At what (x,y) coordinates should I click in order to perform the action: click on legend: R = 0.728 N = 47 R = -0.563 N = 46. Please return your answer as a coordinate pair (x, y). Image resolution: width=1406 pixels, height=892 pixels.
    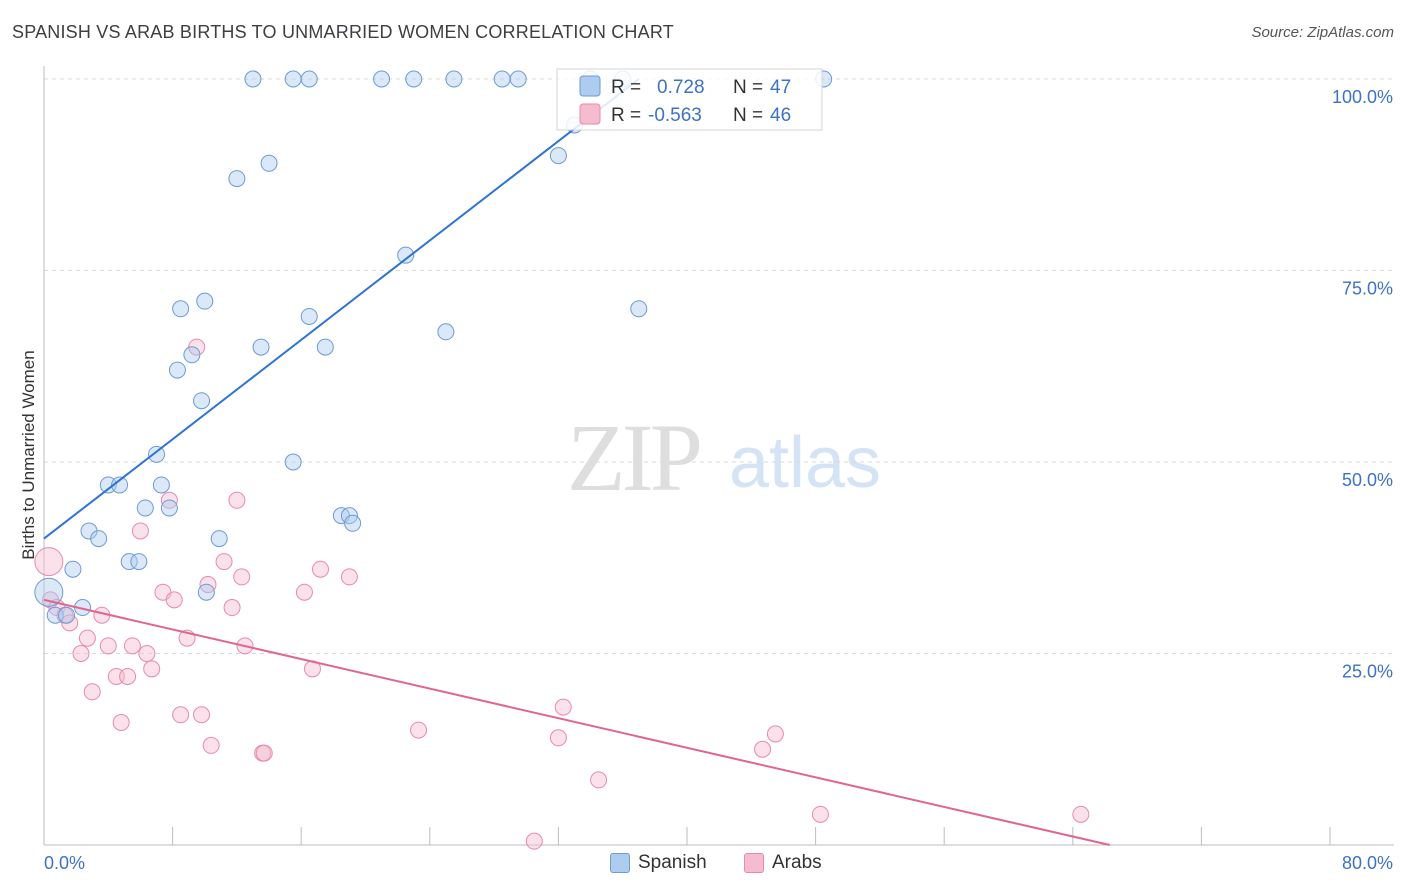
    Looking at the image, I should click on (689, 99).